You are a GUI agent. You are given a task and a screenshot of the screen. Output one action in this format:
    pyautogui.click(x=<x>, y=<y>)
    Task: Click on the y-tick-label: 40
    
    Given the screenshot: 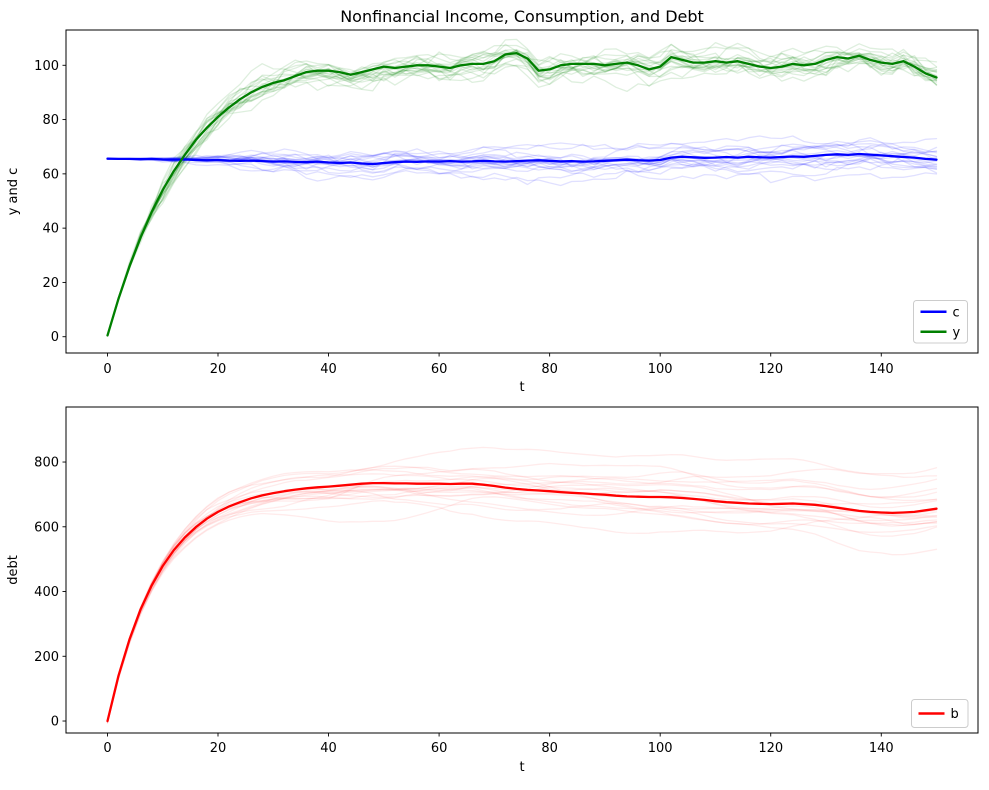 What is the action you would take?
    pyautogui.click(x=50, y=229)
    